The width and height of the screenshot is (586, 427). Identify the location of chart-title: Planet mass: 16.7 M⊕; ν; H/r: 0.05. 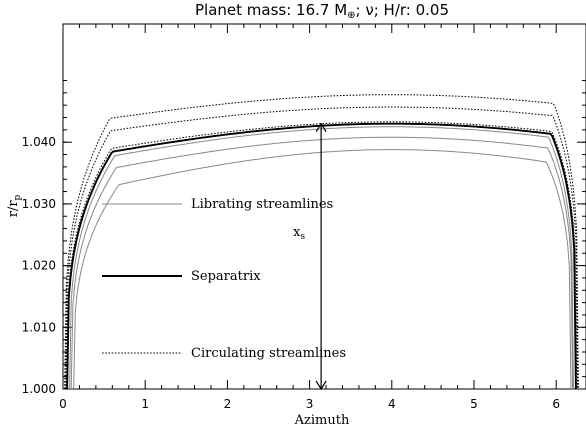
(322, 11).